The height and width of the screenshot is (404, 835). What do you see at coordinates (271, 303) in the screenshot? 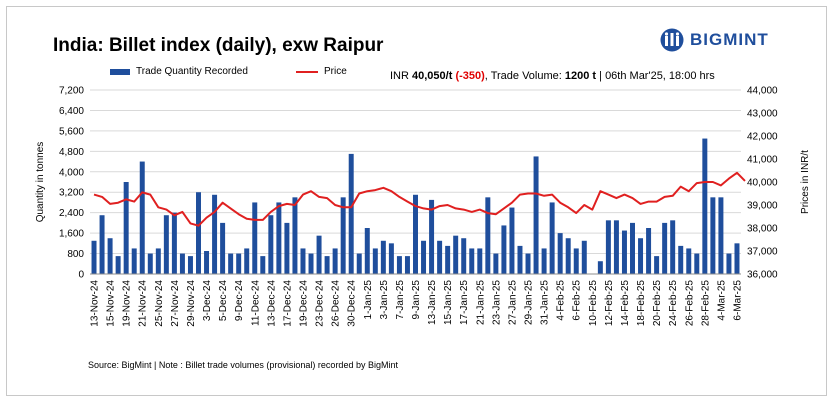
I see `x-tick-label: 13-Dec-24` at bounding box center [271, 303].